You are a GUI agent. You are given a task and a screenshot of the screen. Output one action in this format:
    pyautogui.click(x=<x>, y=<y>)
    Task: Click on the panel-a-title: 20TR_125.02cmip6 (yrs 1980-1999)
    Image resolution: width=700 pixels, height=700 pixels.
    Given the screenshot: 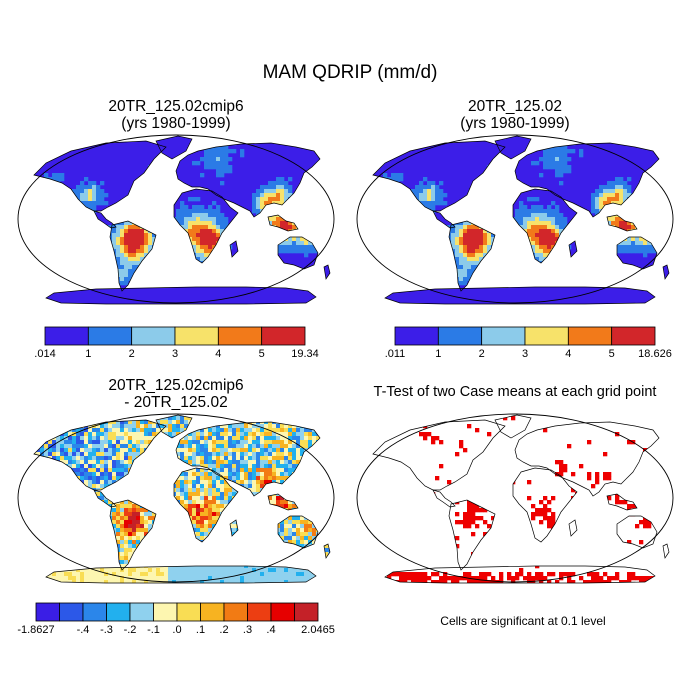 What is the action you would take?
    pyautogui.click(x=176, y=115)
    